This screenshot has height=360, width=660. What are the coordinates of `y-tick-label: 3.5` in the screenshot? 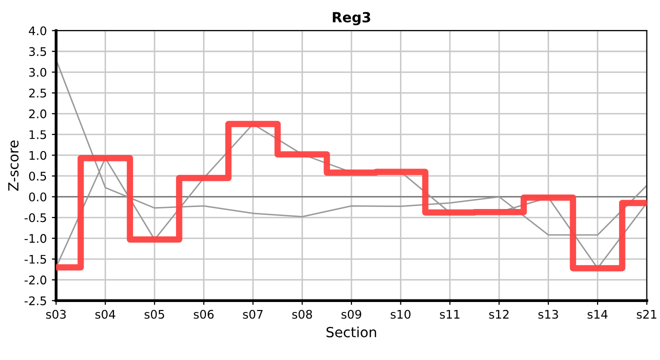 It's located at (37, 51).